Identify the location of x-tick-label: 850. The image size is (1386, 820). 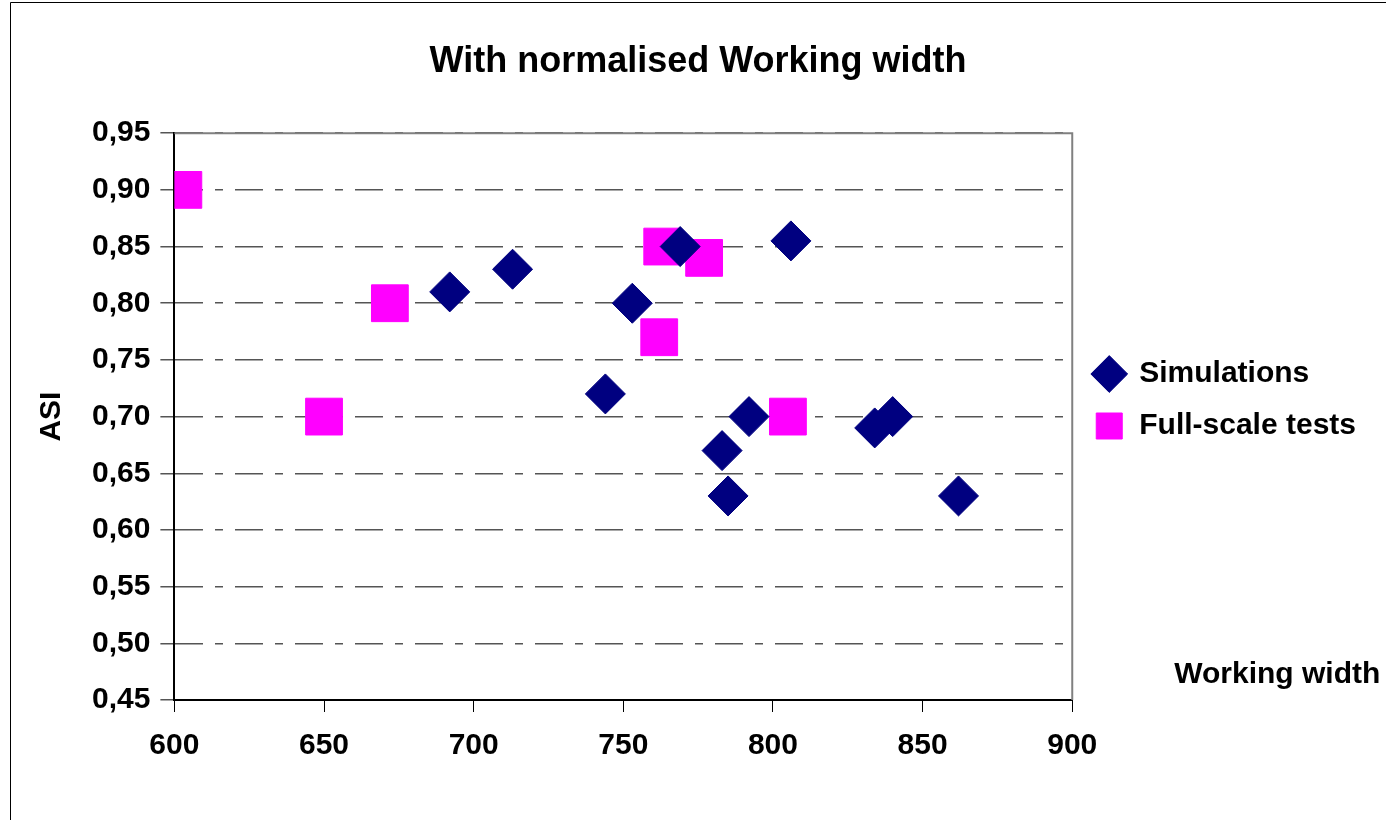
(922, 744).